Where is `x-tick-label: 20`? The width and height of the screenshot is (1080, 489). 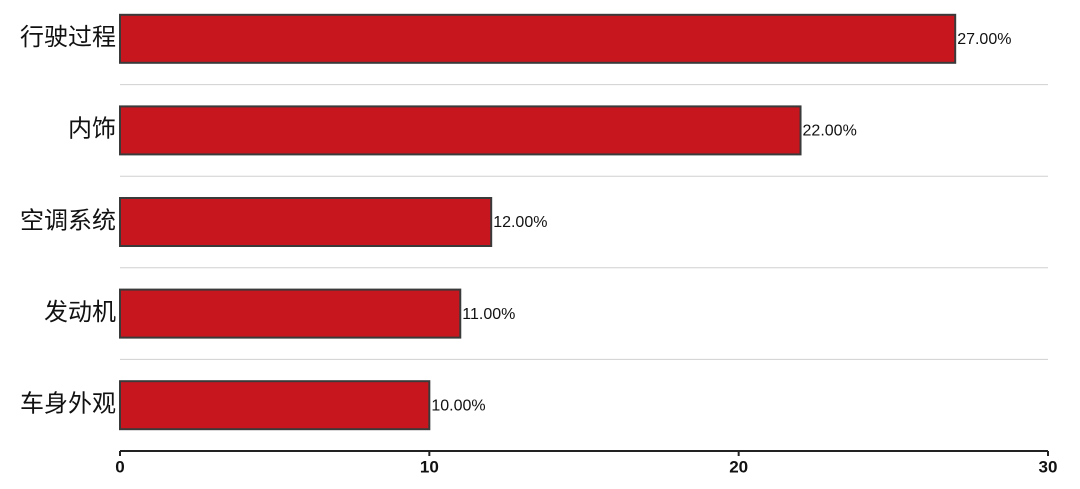 x-tick-label: 20 is located at coordinates (738, 466).